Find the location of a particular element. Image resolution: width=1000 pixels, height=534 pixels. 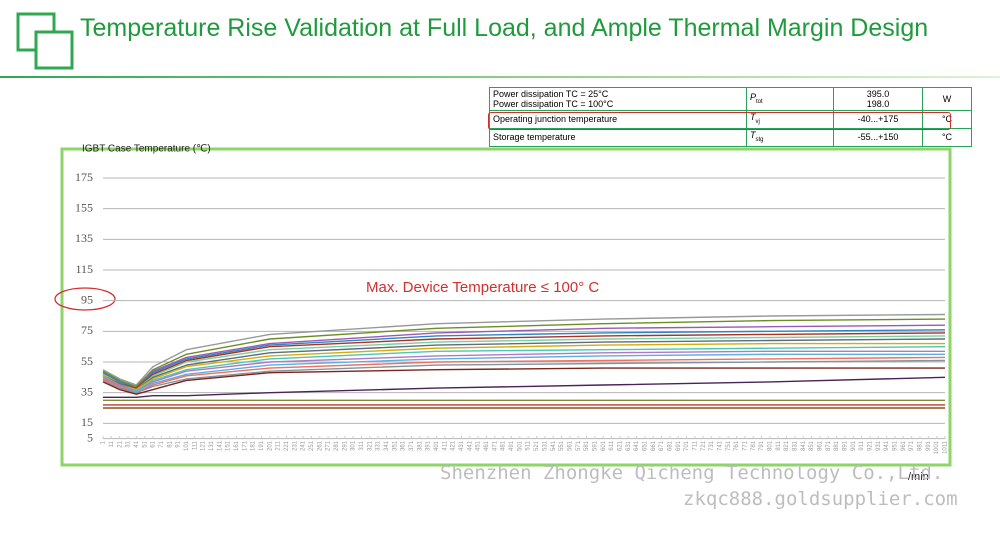

y-tick-label: 95 is located at coordinates (87, 299).